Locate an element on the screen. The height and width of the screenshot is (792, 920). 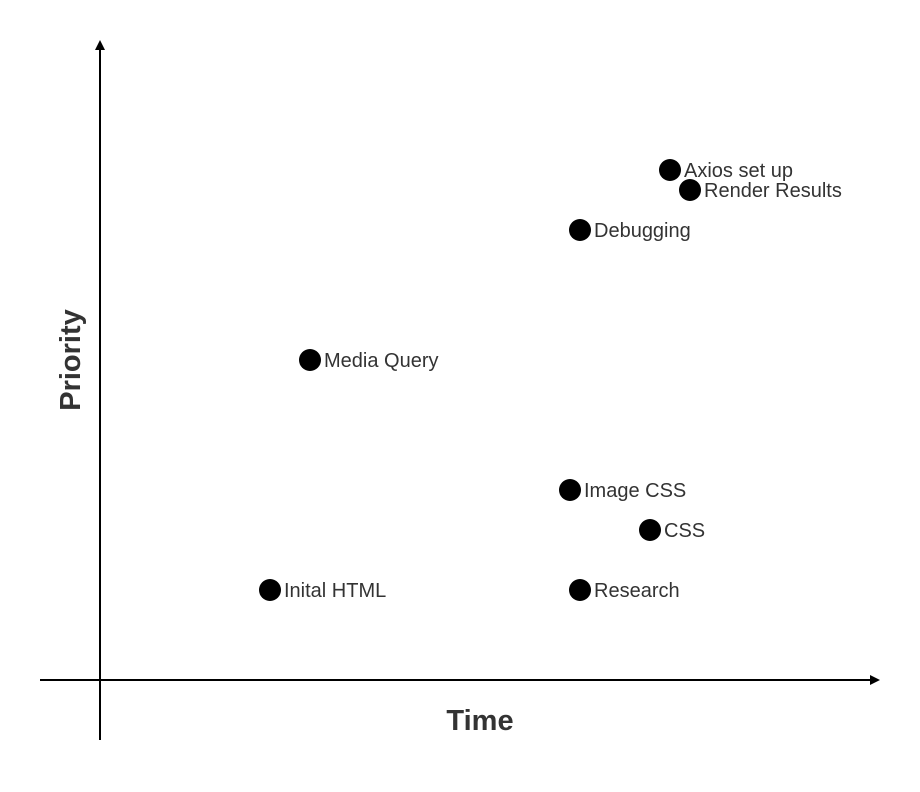
y-axis-title: Priority is located at coordinates (71, 360).